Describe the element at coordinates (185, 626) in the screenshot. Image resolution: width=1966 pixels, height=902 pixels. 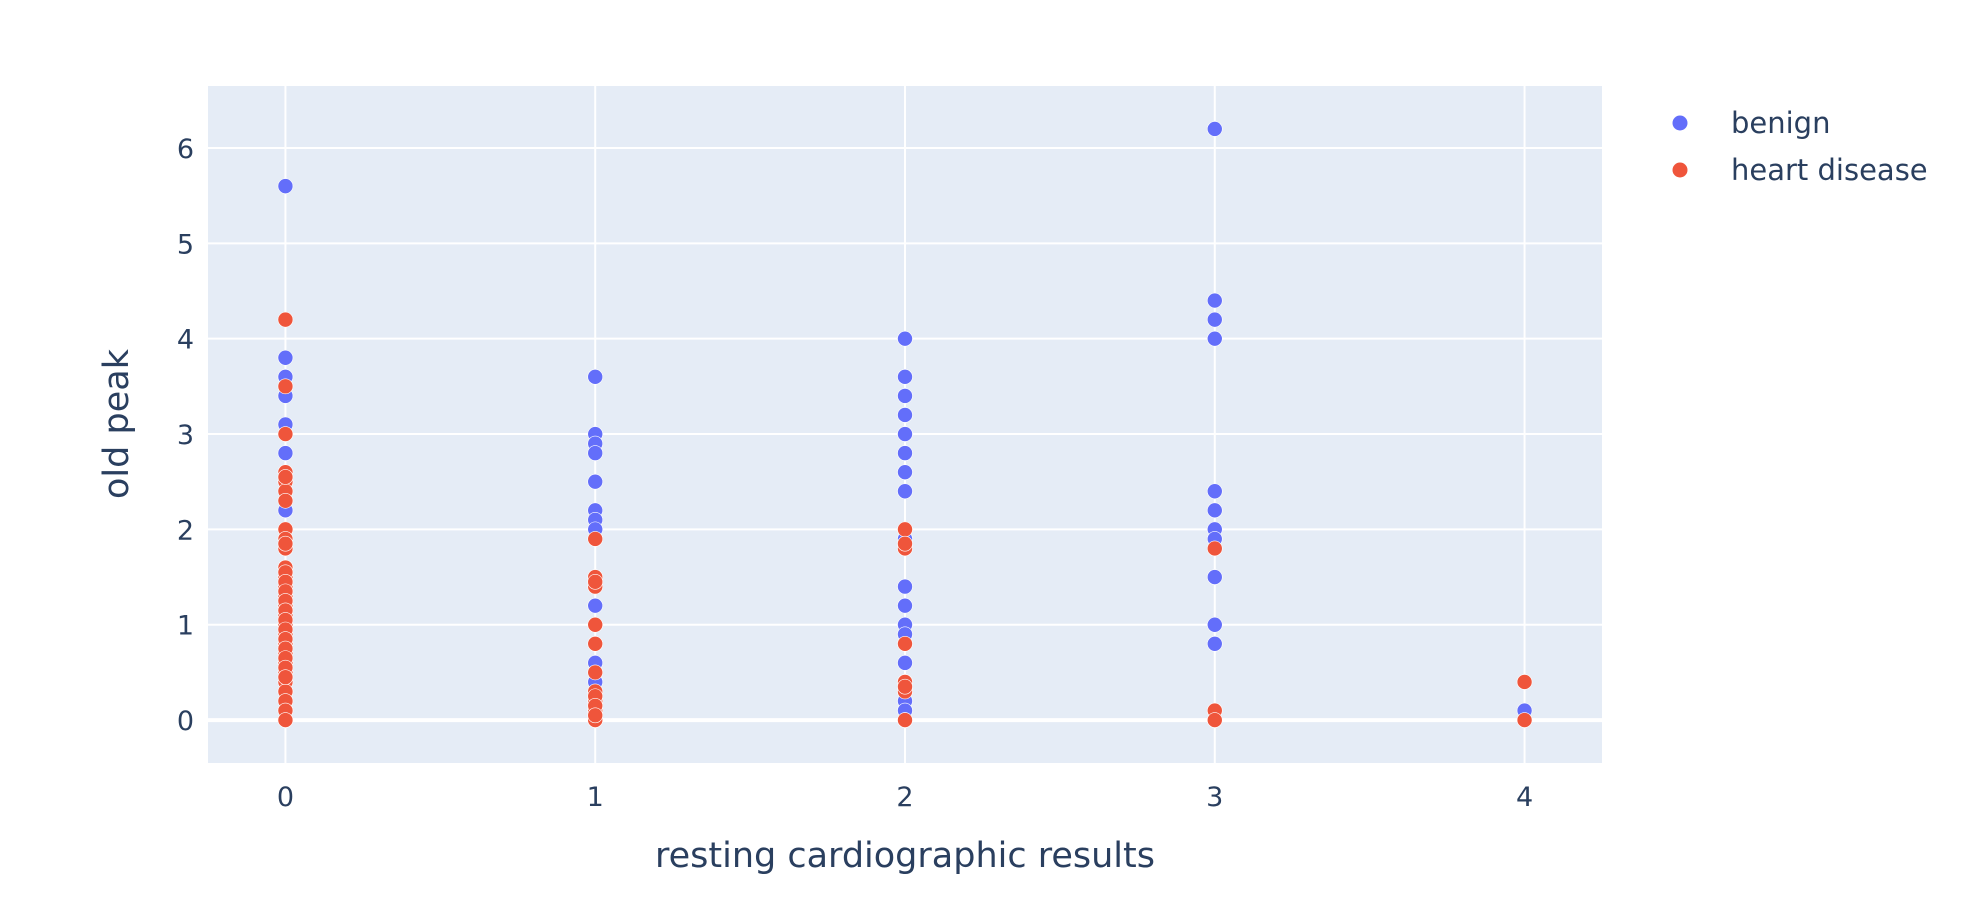
I see `y-tick-label: 1` at that location.